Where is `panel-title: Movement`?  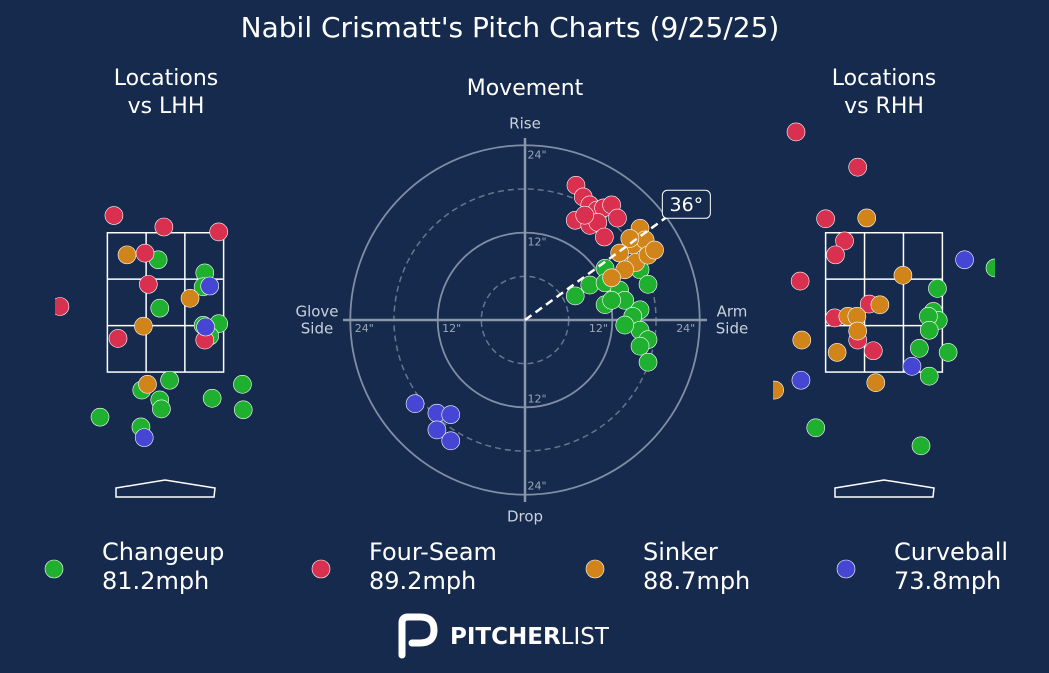
panel-title: Movement is located at coordinates (525, 88).